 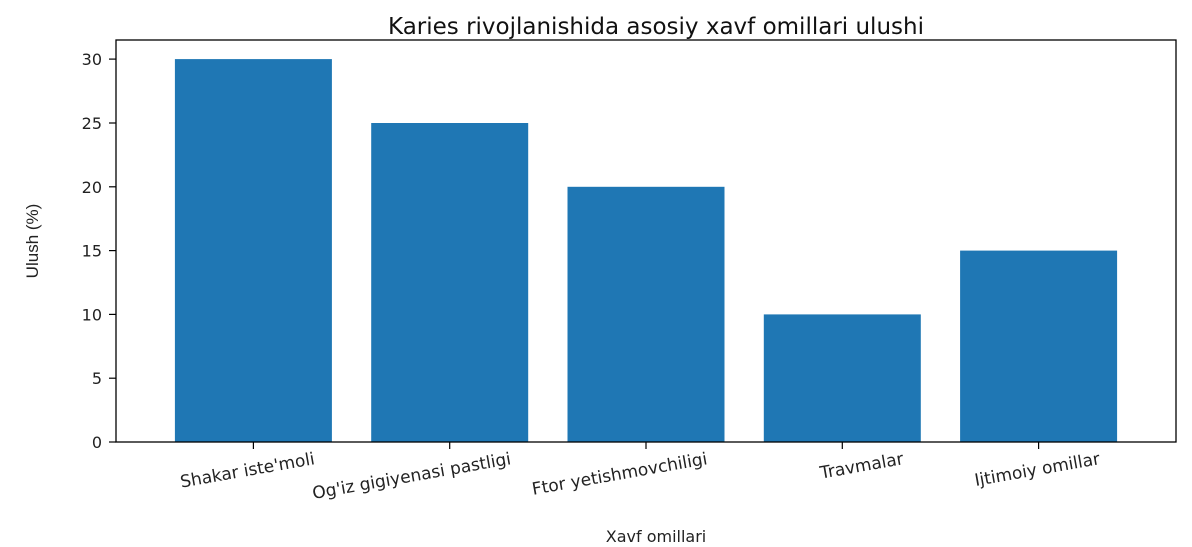 I want to click on y-axis-ticks: 0 5 10 15 20 25 30, so click(x=99, y=251).